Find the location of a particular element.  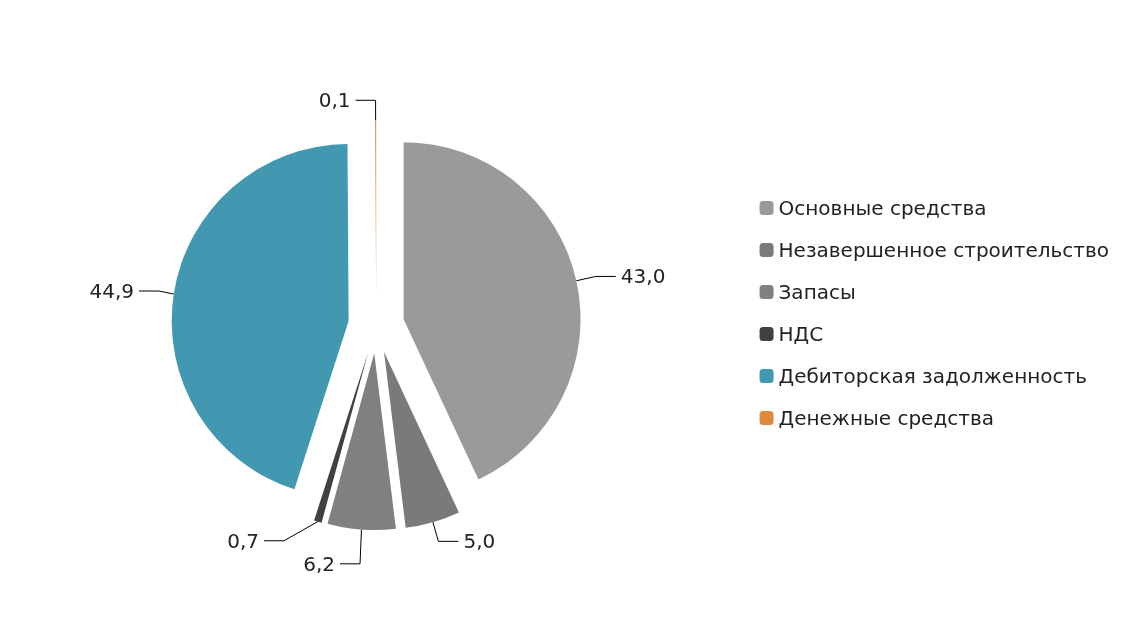

legend-label: Денежные средства is located at coordinates (886, 418).